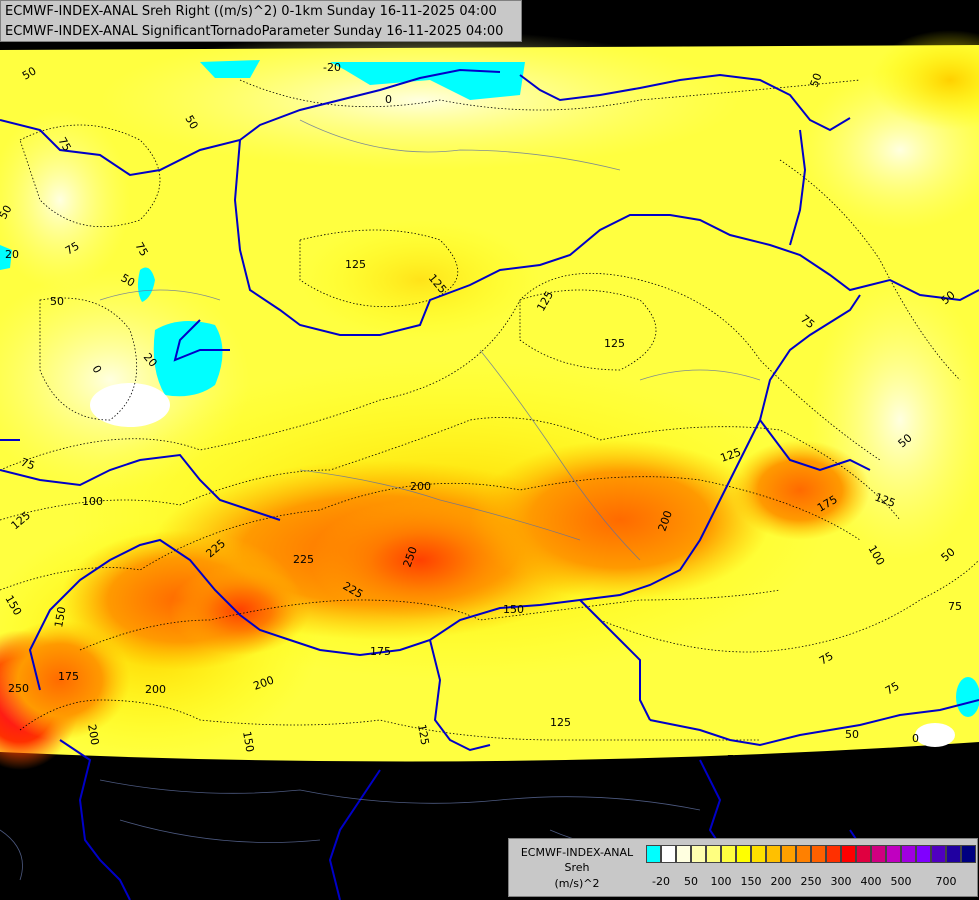 This screenshot has height=900, width=979. I want to click on contour-label: -20, so click(332, 67).